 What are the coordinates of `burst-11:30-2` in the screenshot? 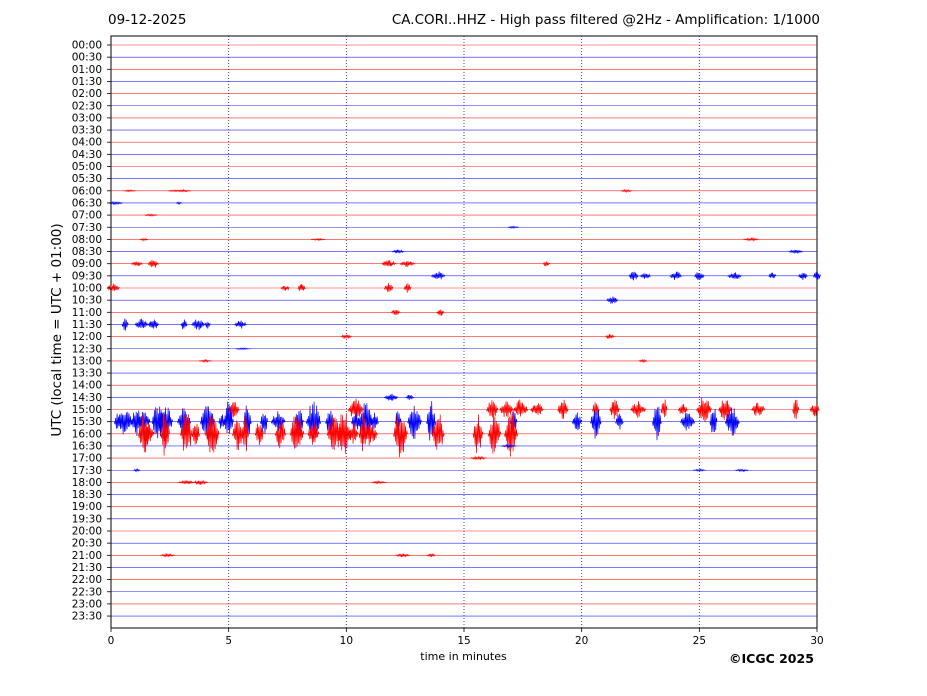 It's located at (153, 324).